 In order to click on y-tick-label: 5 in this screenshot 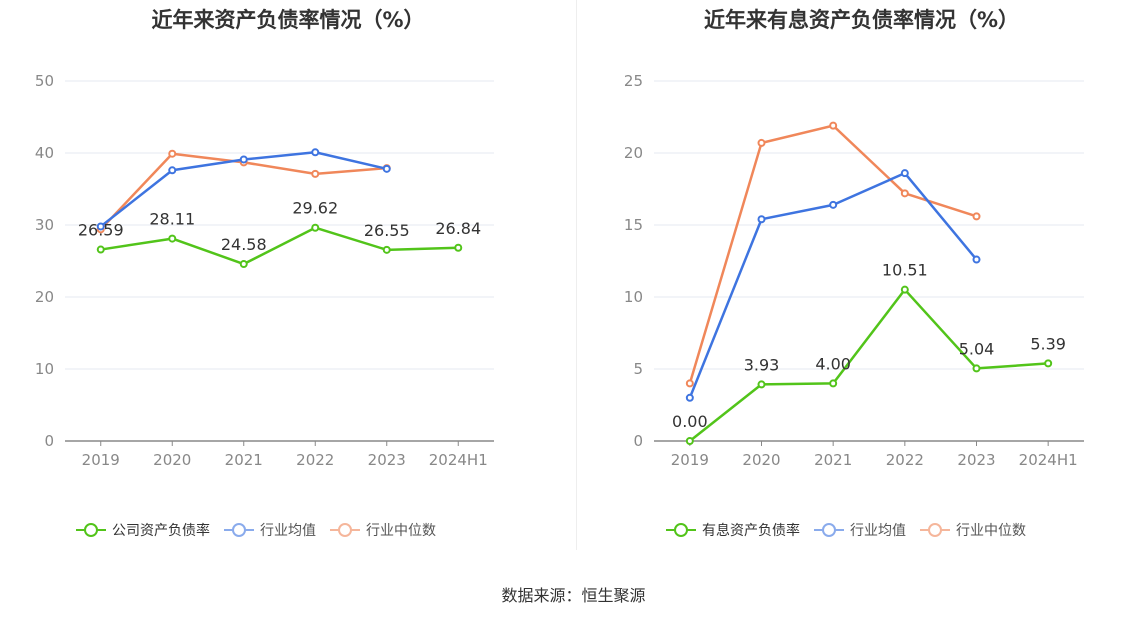, I will do `click(638, 369)`.